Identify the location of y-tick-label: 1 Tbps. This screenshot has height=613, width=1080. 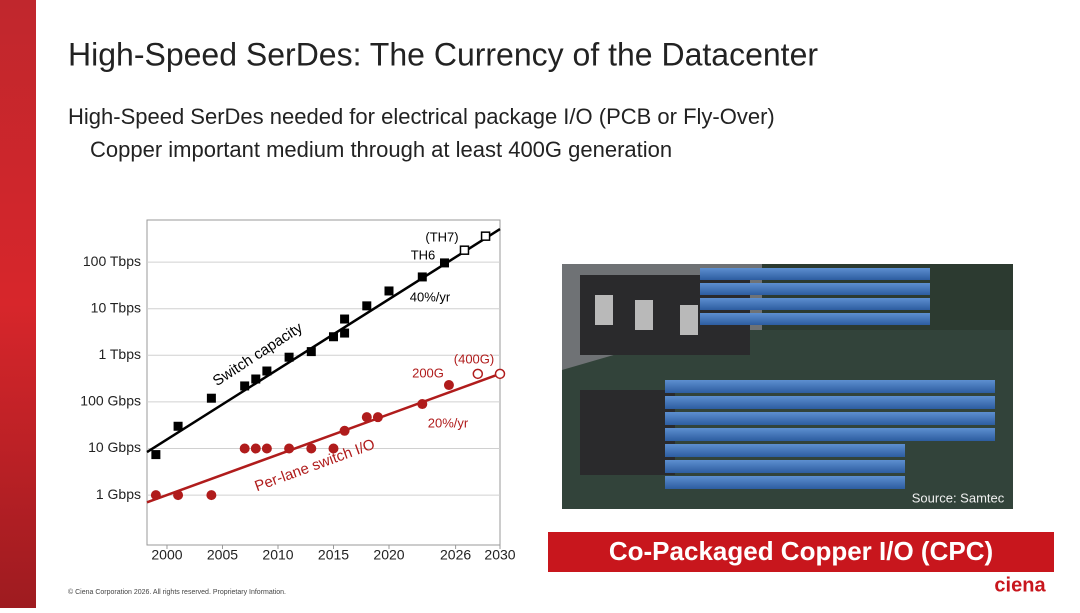
(119, 354).